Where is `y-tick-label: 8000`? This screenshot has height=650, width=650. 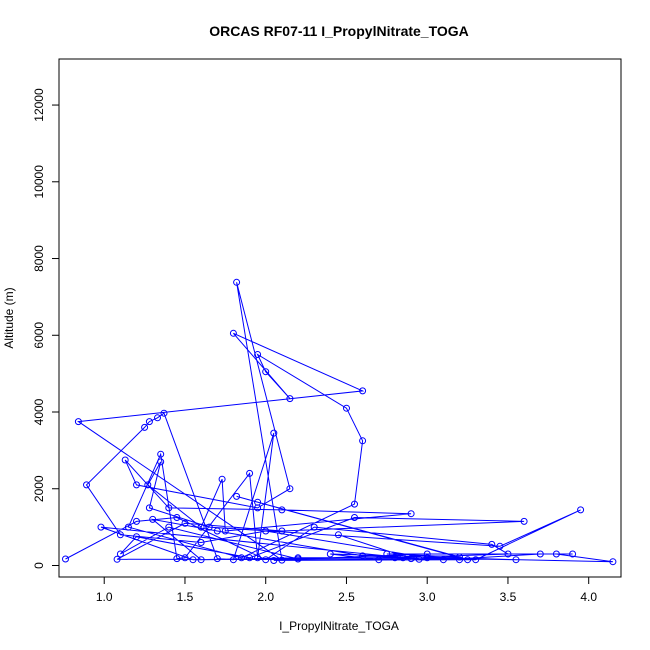
y-tick-label: 8000 is located at coordinates (39, 258).